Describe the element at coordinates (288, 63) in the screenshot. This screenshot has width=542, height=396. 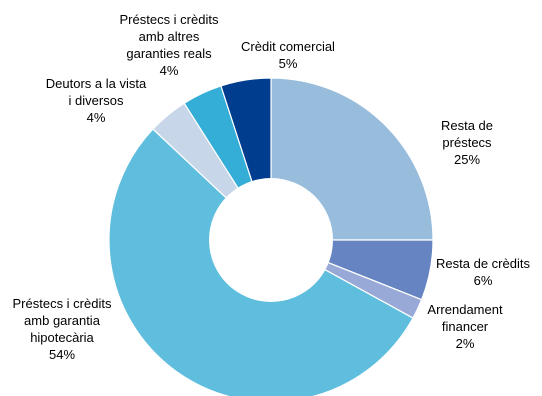
I see `slice-value-label-6: 5%` at that location.